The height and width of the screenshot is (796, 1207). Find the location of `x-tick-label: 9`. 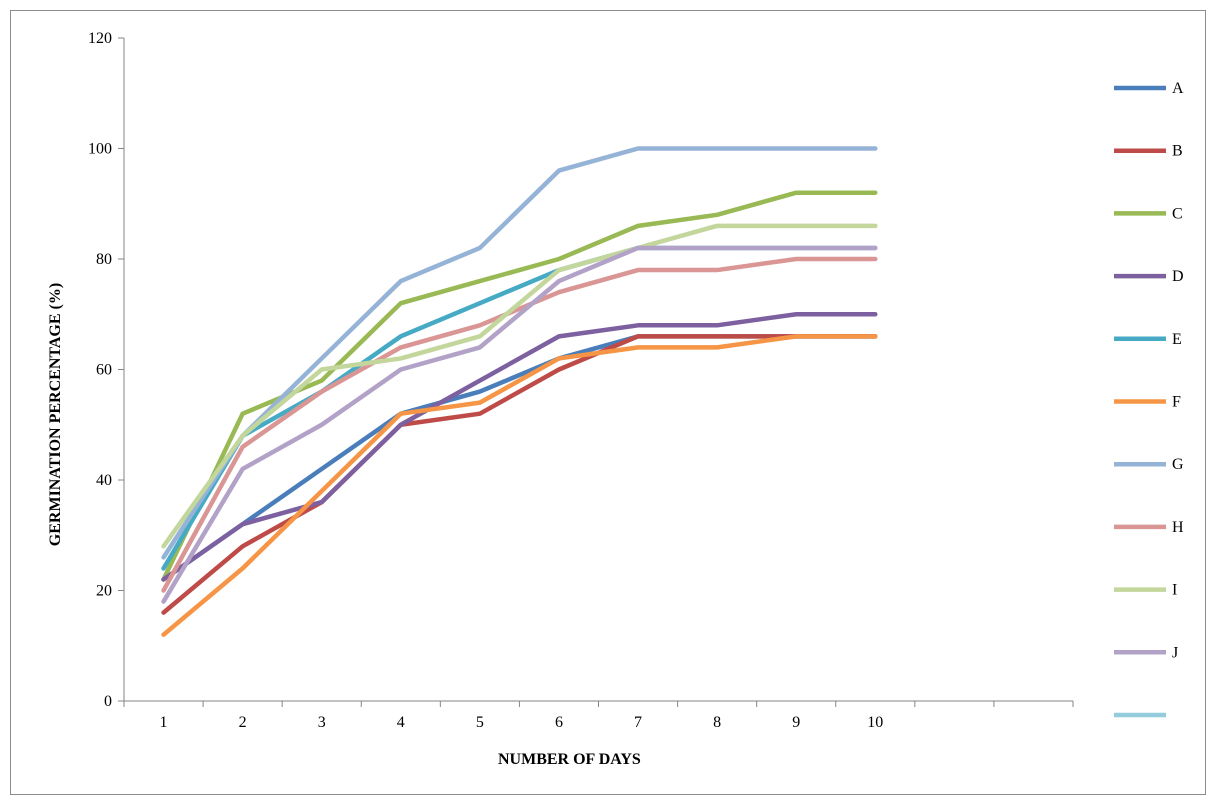

x-tick-label: 9 is located at coordinates (796, 722).